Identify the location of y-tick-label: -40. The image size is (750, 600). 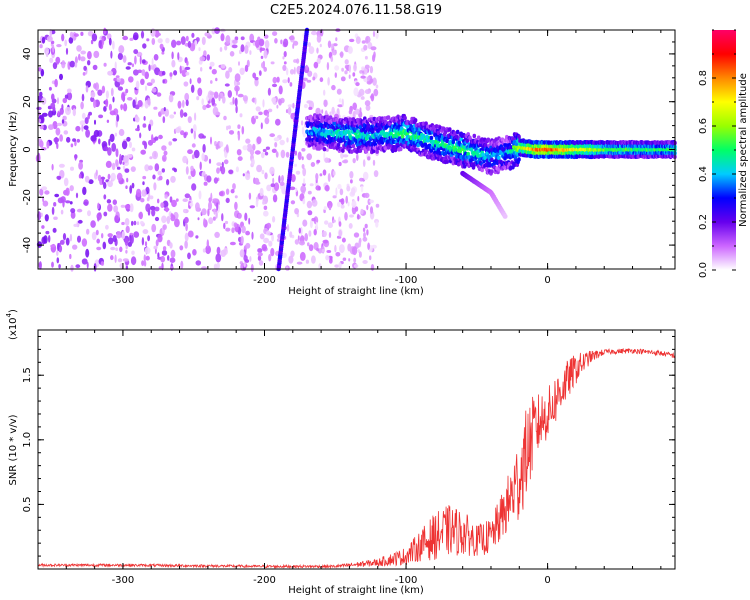
(27, 245).